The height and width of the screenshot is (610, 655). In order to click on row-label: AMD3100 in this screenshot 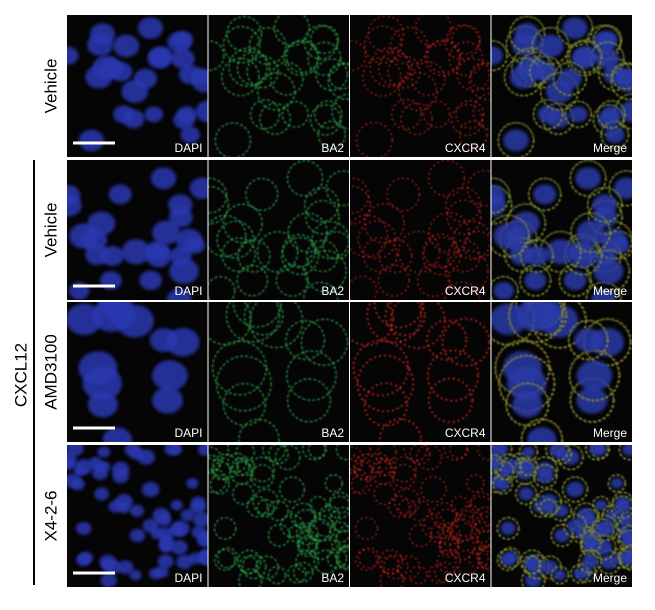, I will do `click(50, 372)`.